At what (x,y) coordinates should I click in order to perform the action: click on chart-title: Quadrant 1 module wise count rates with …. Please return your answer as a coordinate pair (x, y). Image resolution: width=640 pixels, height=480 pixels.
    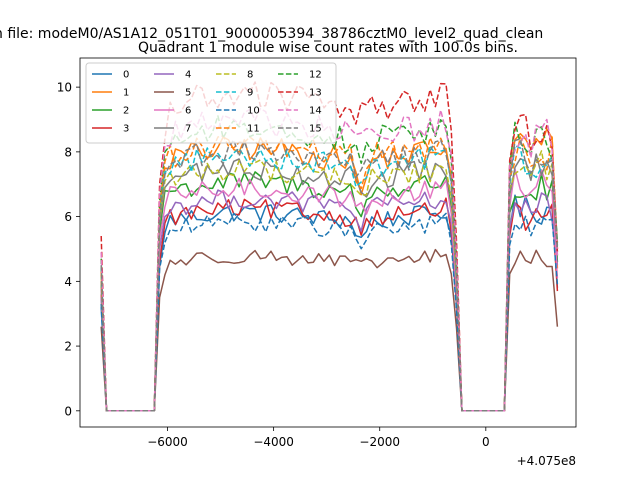
    Looking at the image, I should click on (328, 48).